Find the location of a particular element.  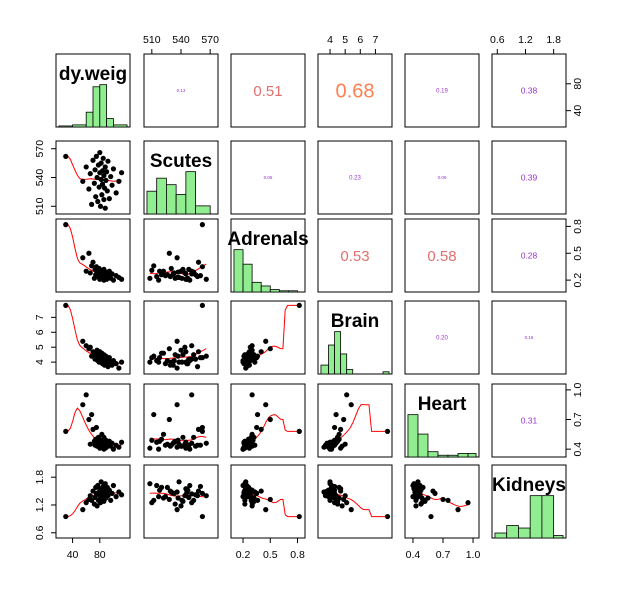

tick-label: 0.4 is located at coordinates (578, 449).